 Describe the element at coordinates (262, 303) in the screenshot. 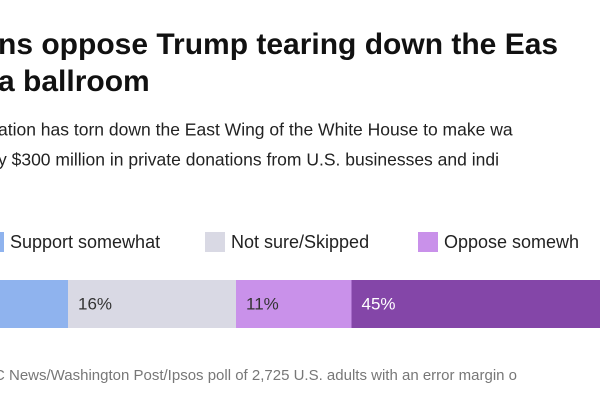

I see `data-label: 11%` at that location.